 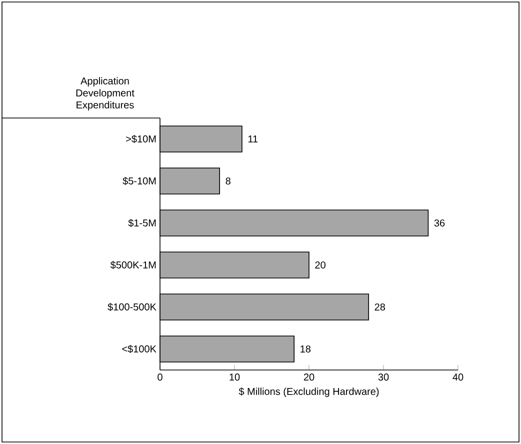 I want to click on data-label: 18, so click(x=305, y=349).